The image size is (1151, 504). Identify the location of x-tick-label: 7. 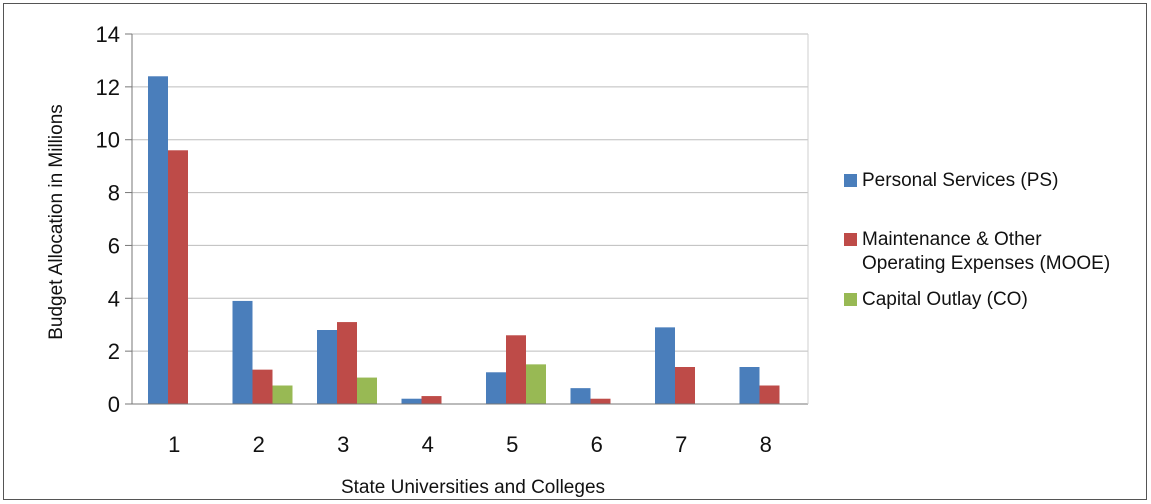
(681, 444).